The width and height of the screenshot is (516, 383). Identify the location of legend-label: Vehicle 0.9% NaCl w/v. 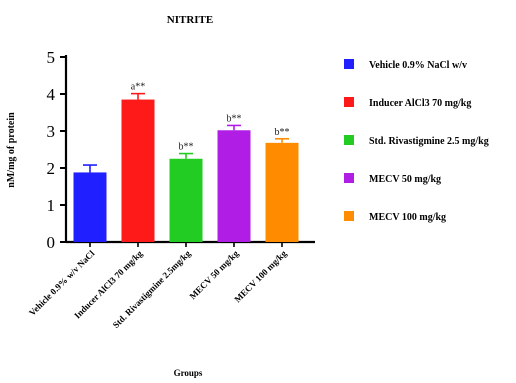
(418, 65).